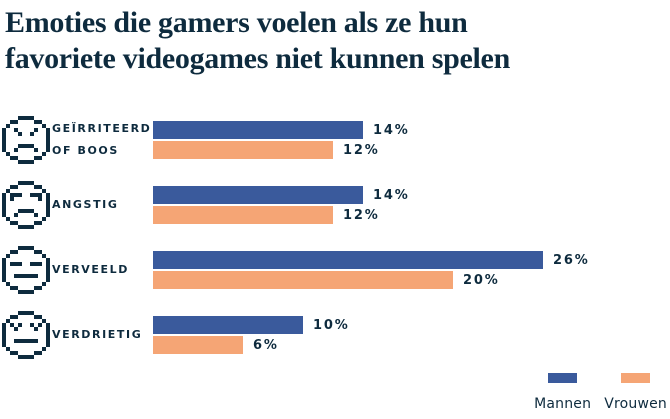 This screenshot has width=670, height=419. I want to click on bar-group: 10% 6%, so click(251, 335).